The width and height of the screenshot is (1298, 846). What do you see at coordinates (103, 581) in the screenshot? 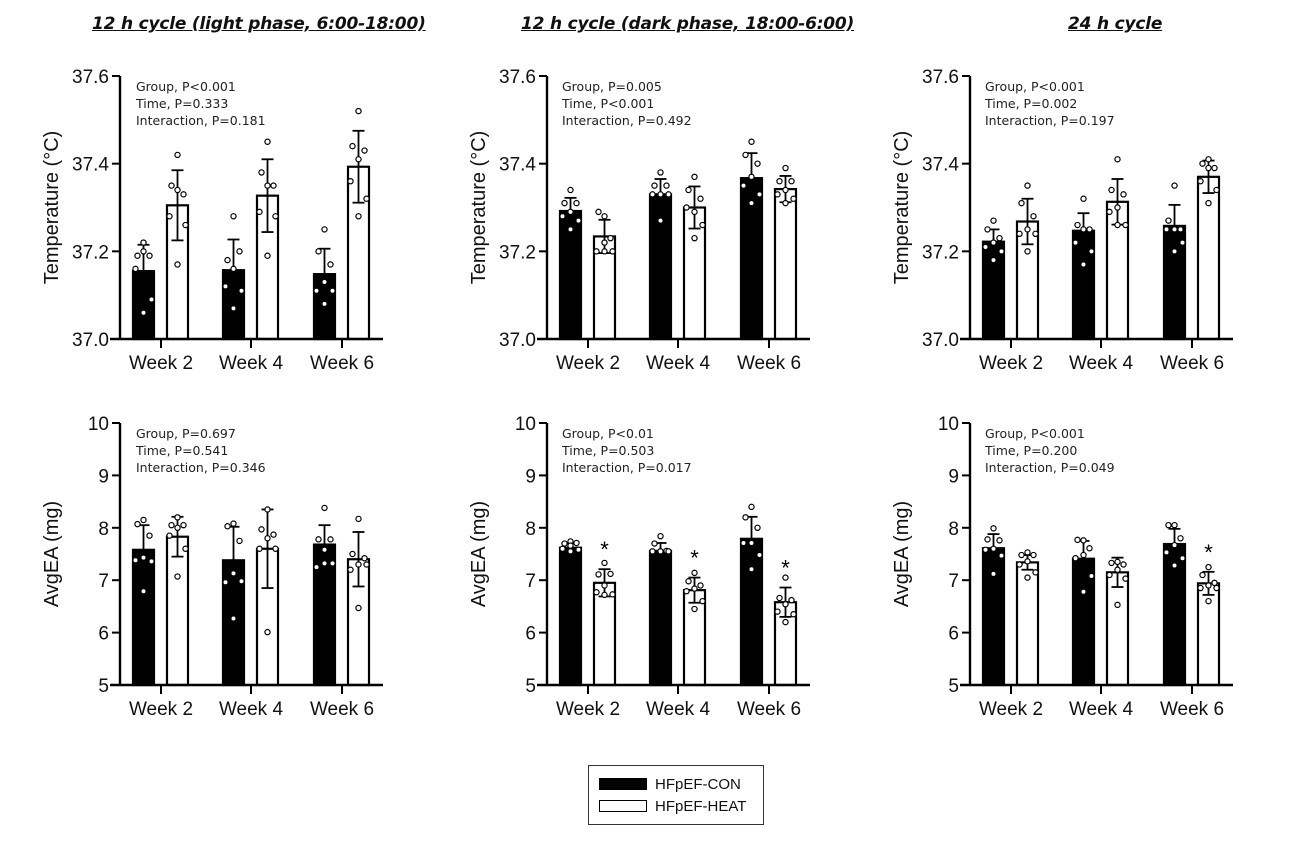
I see `y-tick-label: 7` at bounding box center [103, 581].